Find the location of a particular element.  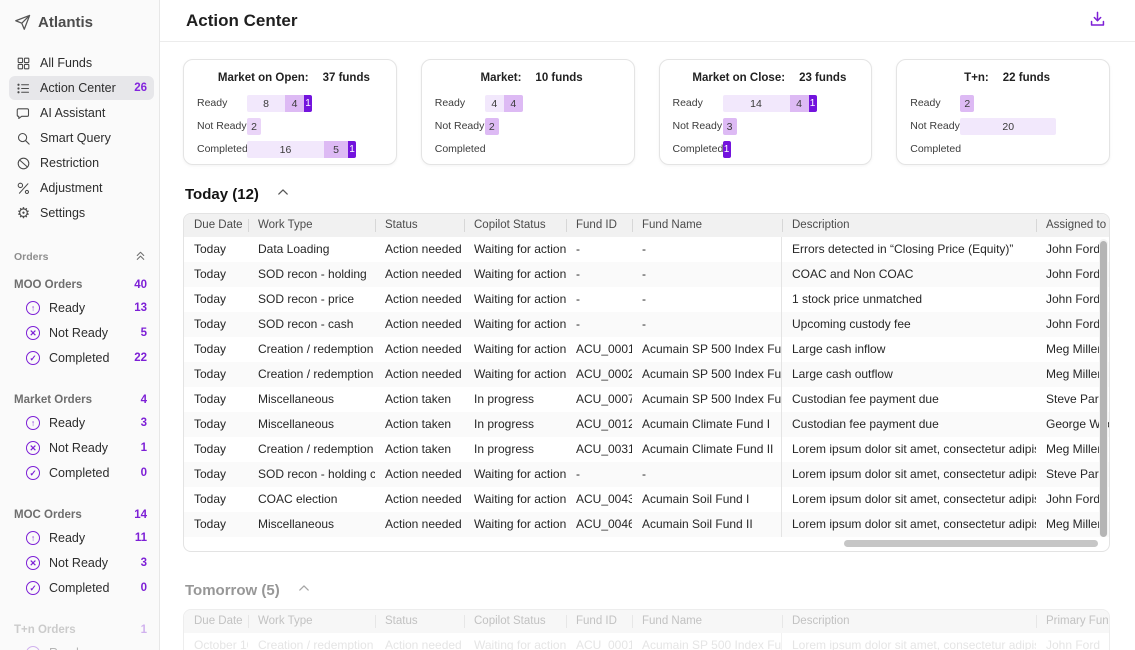

today-section-header: Today (12) is located at coordinates (646, 194).